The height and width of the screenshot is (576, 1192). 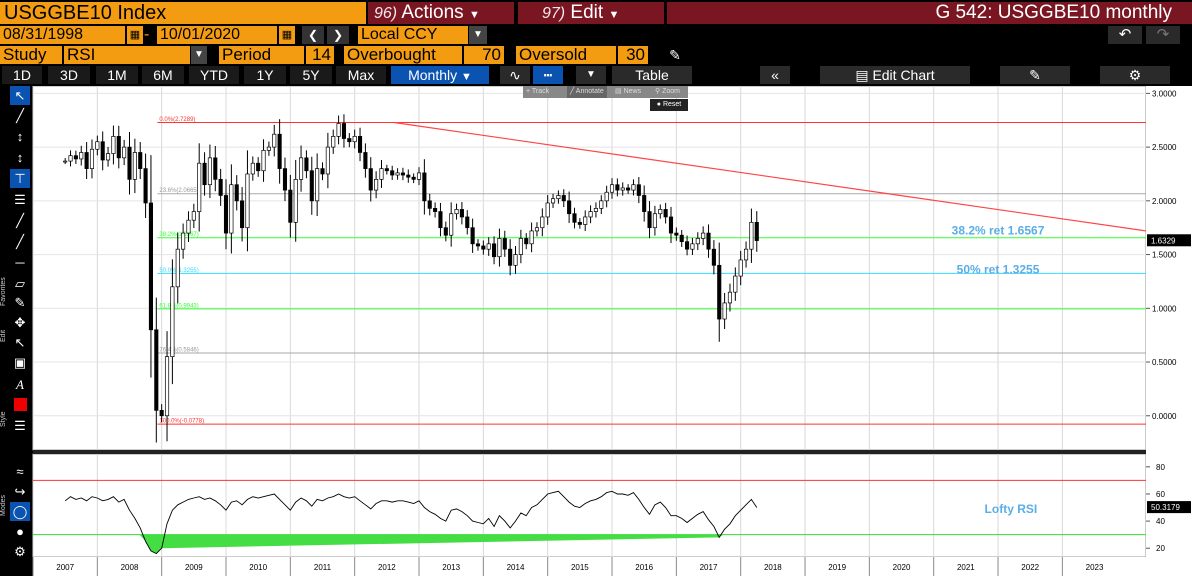 I want to click on zoom-button: ⚲ Zoom, so click(x=667, y=91).